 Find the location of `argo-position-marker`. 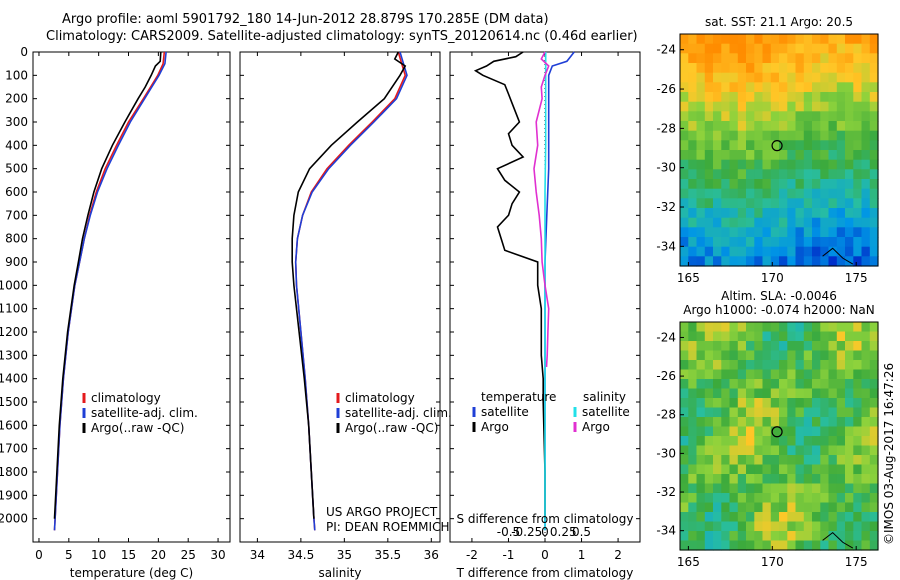

argo-position-marker is located at coordinates (777, 146).